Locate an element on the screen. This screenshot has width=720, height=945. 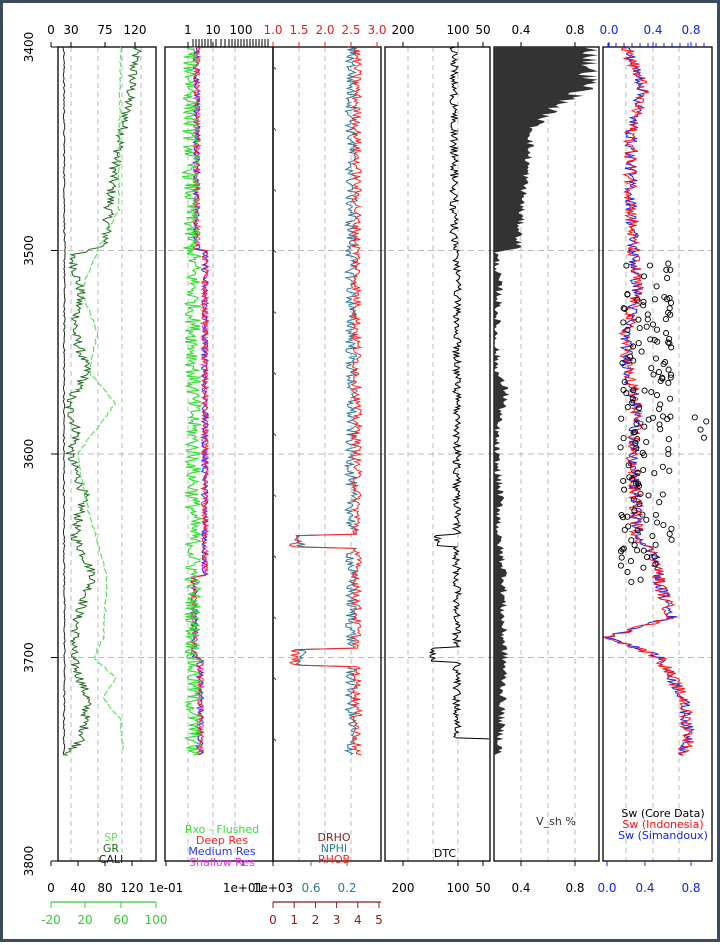
gr-curve is located at coordinates (103, 401).